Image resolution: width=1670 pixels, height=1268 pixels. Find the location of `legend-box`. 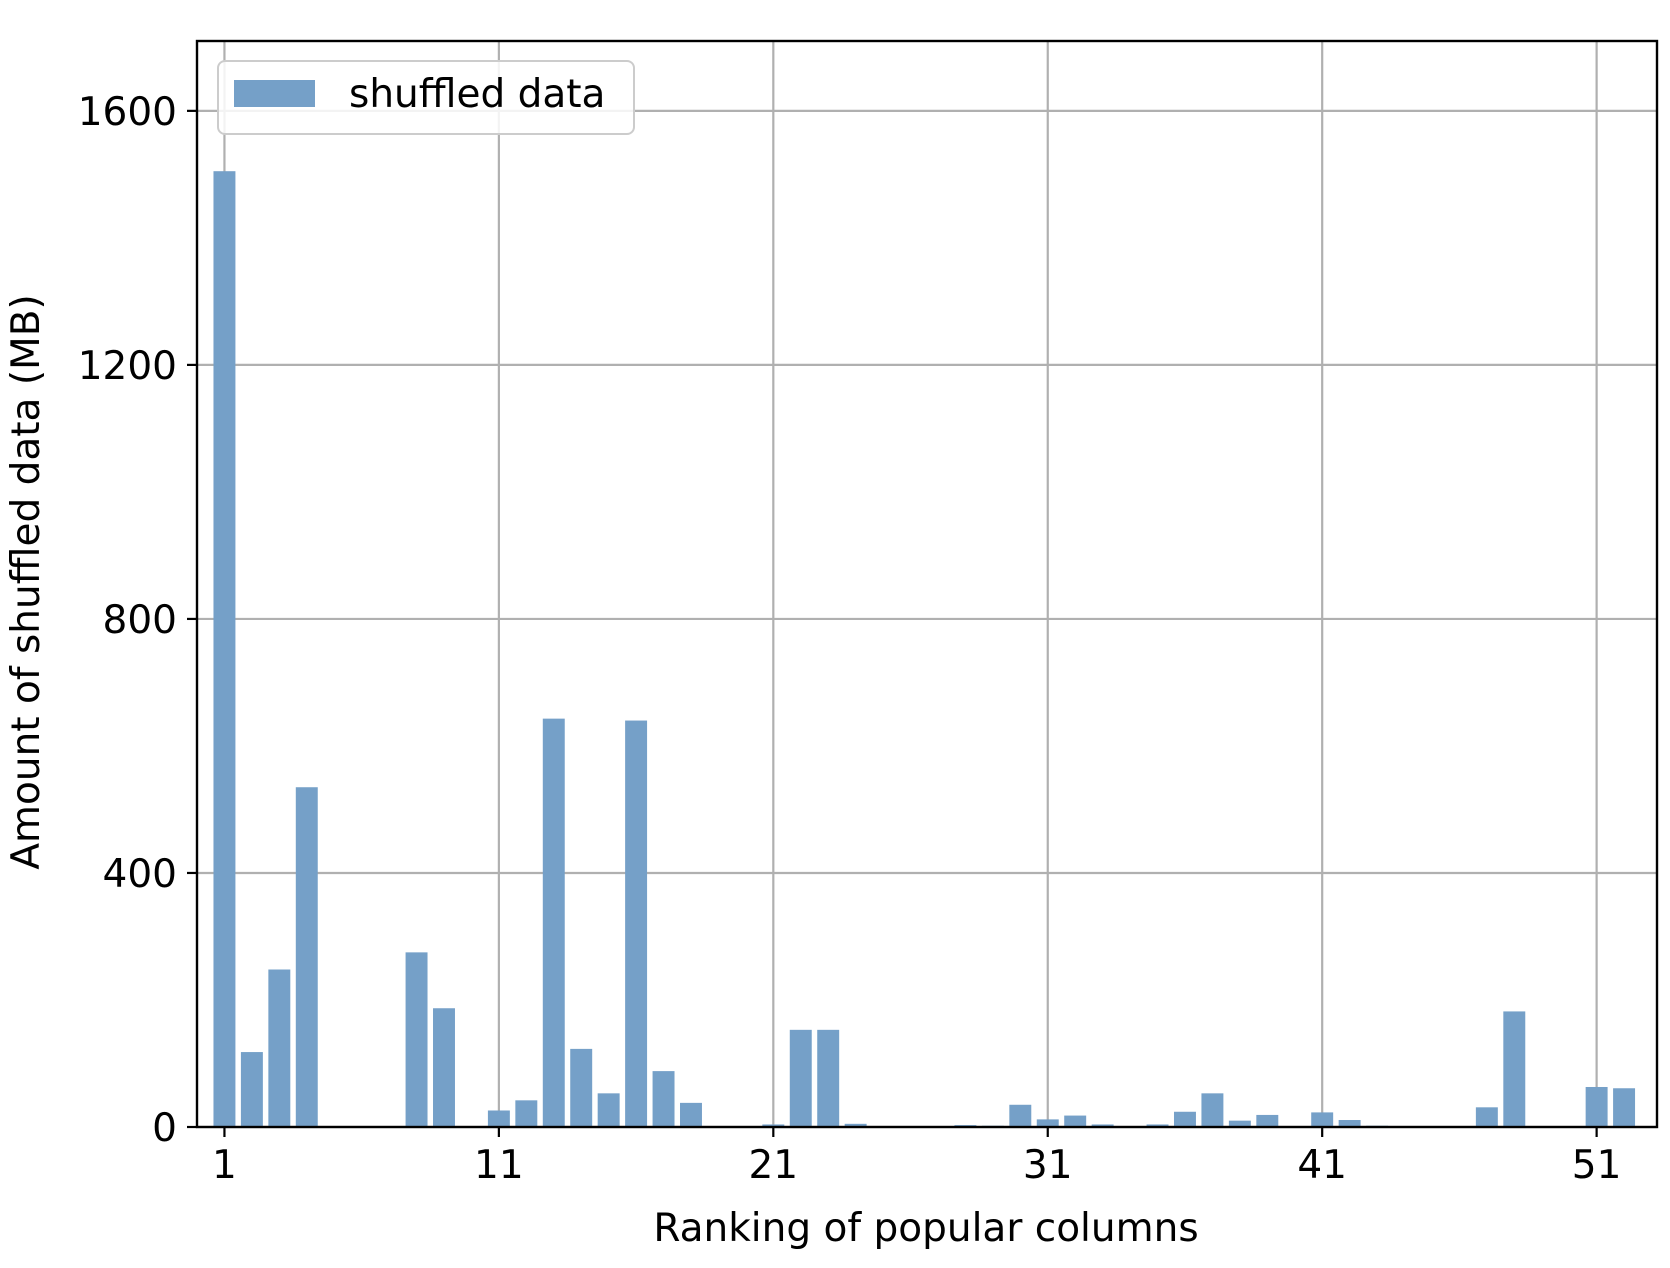

legend-box is located at coordinates (426, 97).